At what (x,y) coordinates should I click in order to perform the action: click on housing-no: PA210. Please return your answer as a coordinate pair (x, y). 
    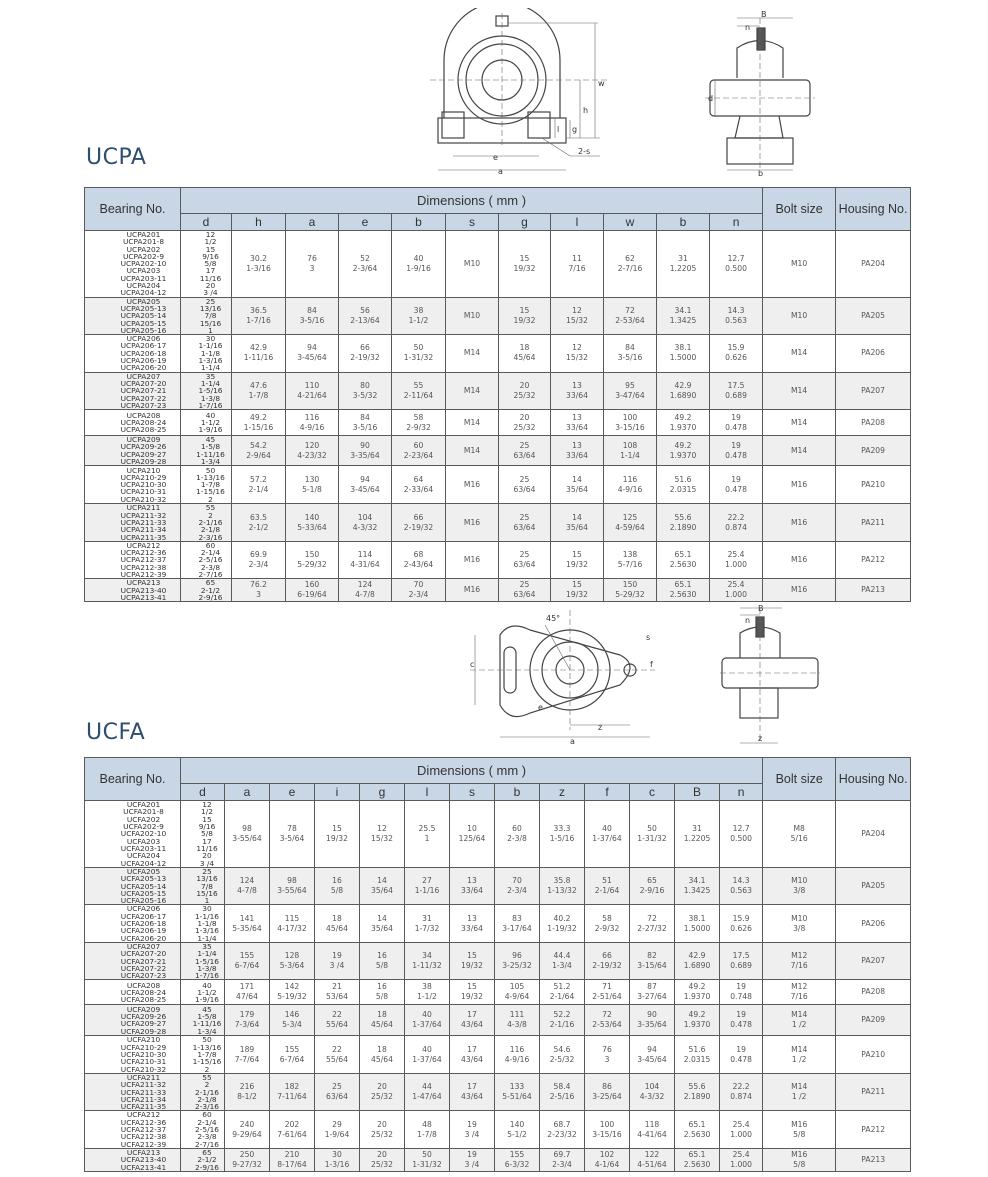
    Looking at the image, I should click on (873, 485).